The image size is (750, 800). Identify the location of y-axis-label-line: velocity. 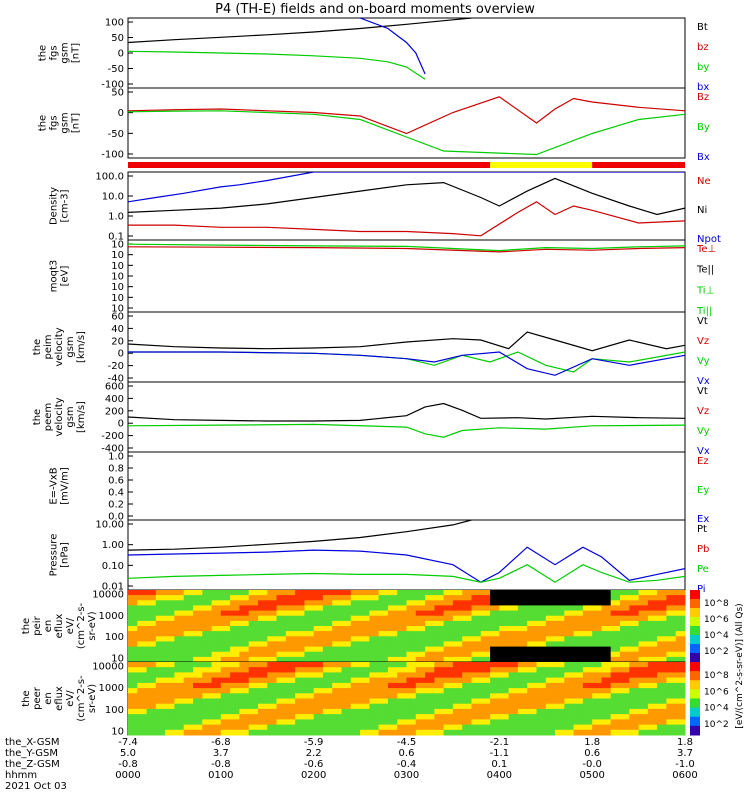
(59, 416).